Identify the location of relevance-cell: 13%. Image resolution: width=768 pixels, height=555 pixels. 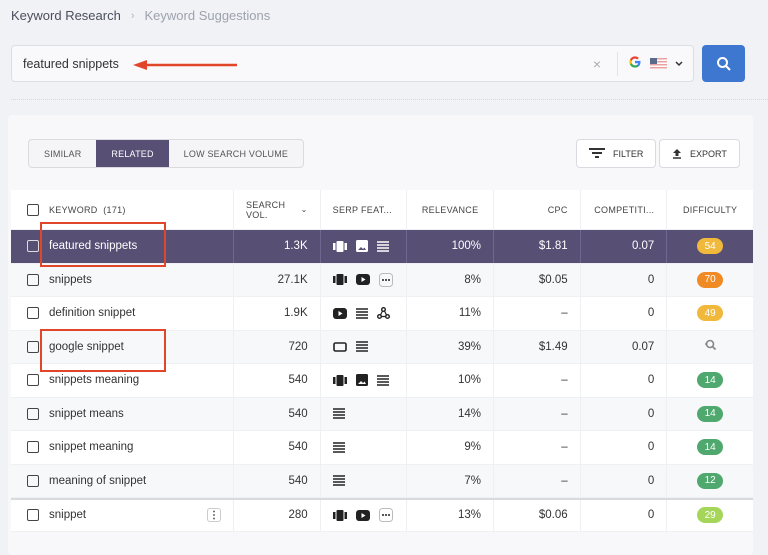
(450, 515).